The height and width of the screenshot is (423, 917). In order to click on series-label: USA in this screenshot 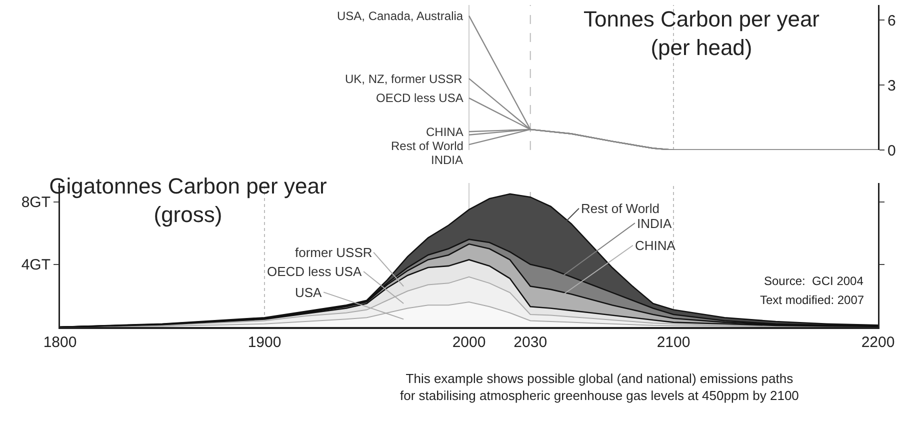, I will do `click(308, 292)`.